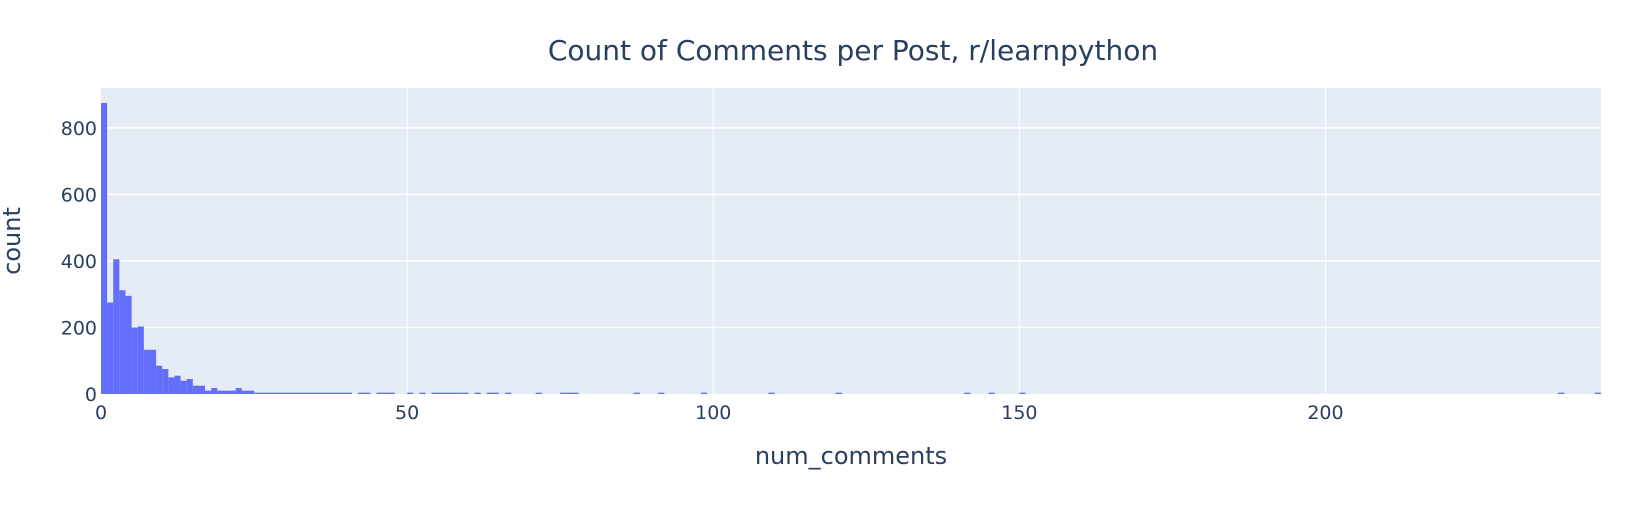 Image resolution: width=1644 pixels, height=506 pixels. Describe the element at coordinates (79, 195) in the screenshot. I see `y-tick-label: 600` at that location.